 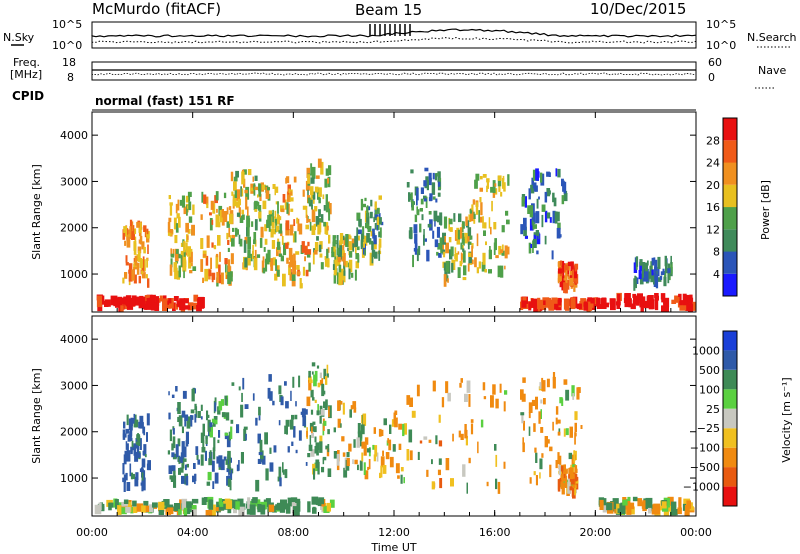 I want to click on power-colorbar-frame, so click(x=730, y=207).